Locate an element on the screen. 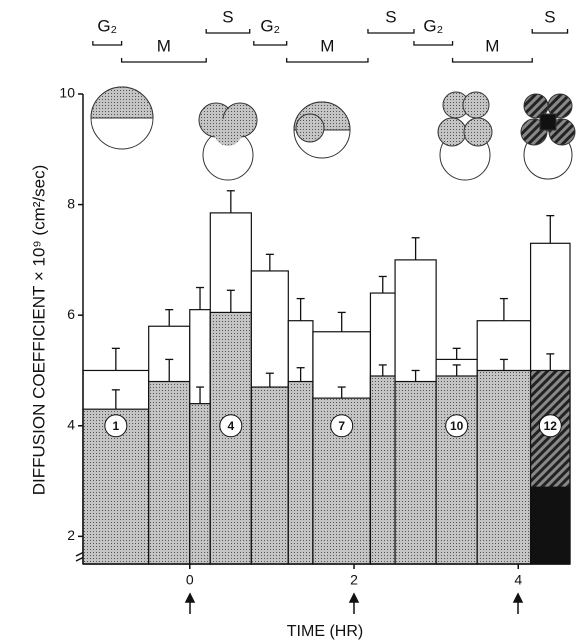 The image size is (579, 644). x-tick-label: 0 is located at coordinates (190, 580).